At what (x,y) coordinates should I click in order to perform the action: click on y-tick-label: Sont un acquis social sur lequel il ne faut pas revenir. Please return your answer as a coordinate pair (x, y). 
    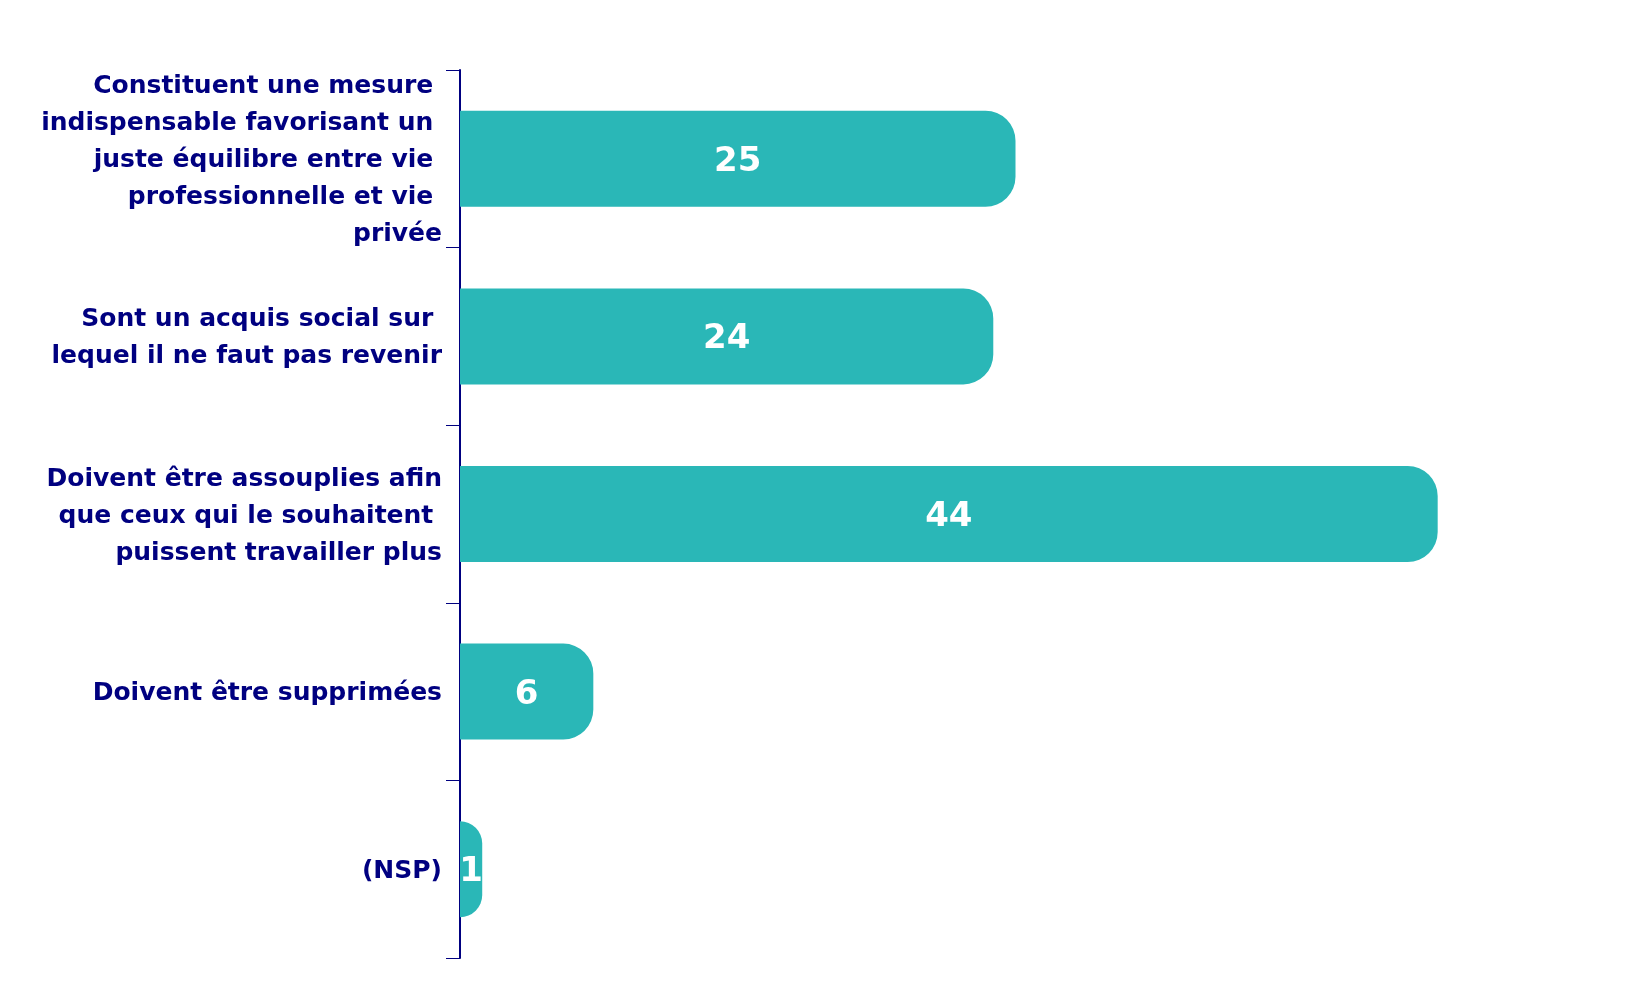
    Looking at the image, I should click on (247, 336).